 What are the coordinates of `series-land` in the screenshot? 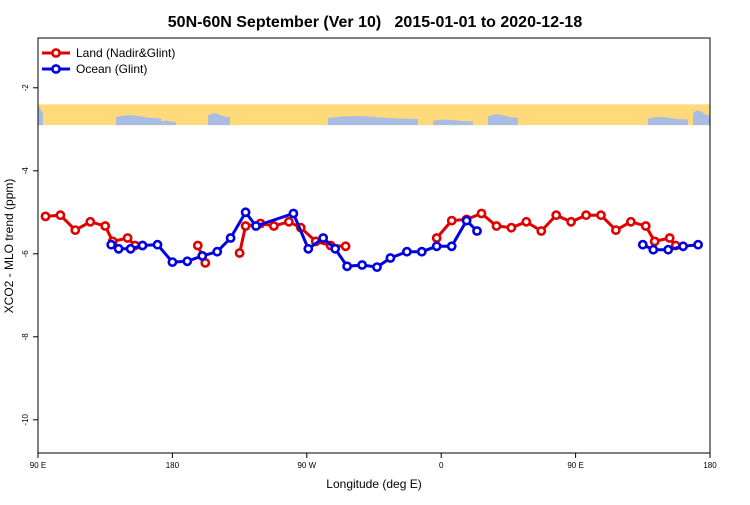 It's located at (360, 238).